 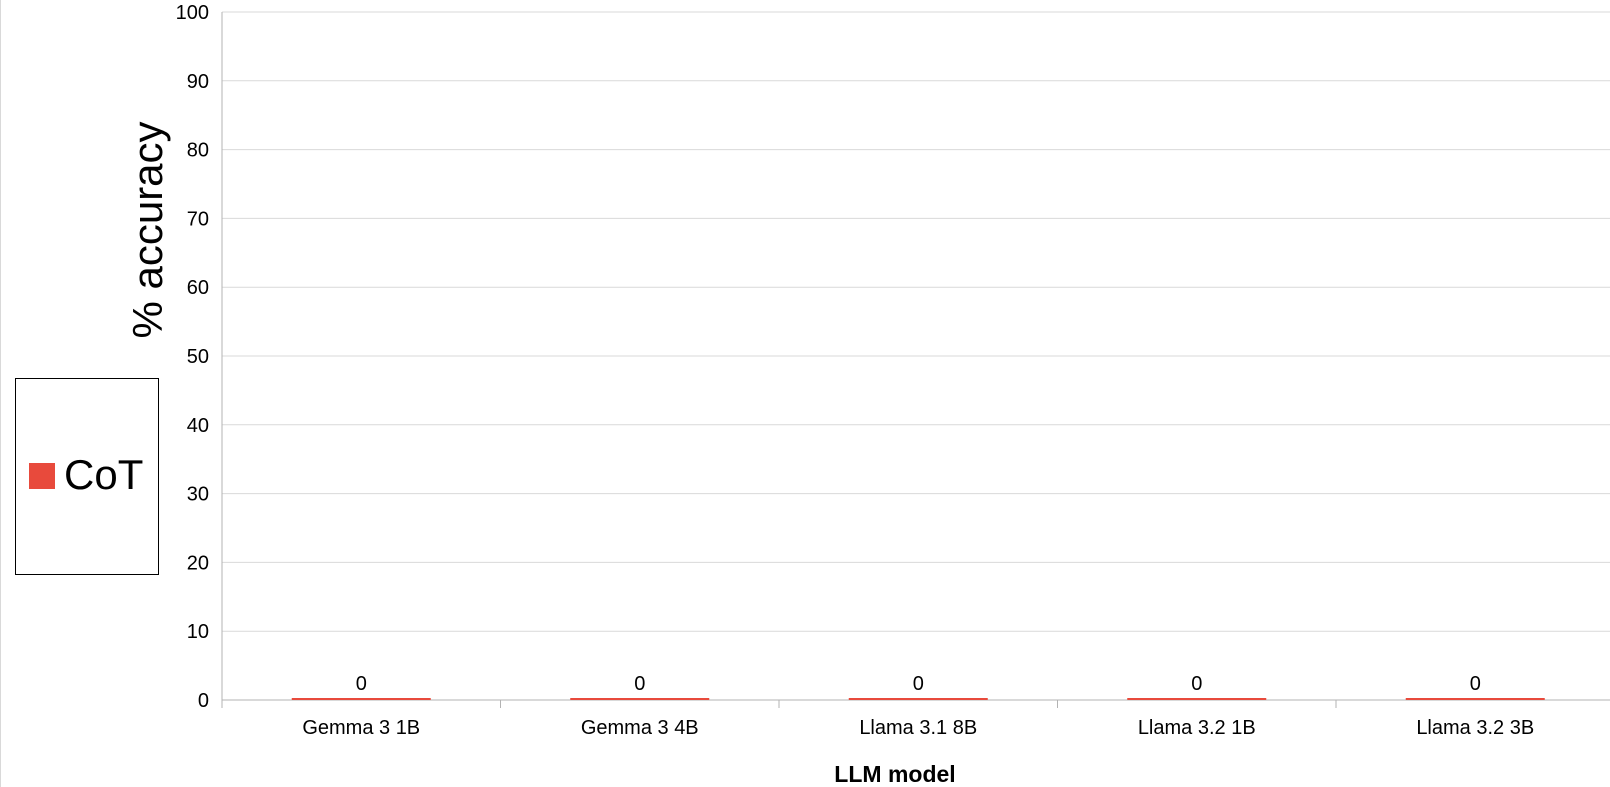 What do you see at coordinates (198, 288) in the screenshot?
I see `y-tick-label-60: 60` at bounding box center [198, 288].